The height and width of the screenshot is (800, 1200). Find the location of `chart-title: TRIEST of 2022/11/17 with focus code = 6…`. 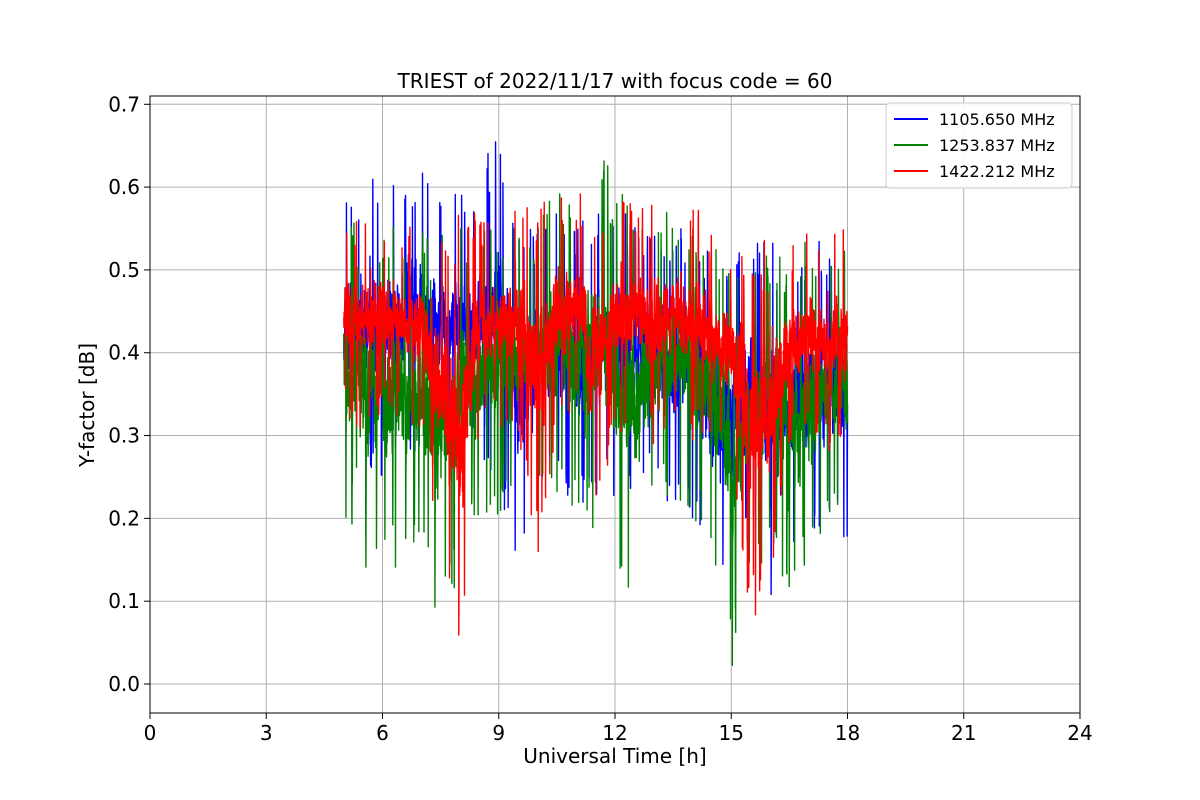

chart-title: TRIEST of 2022/11/17 with focus code = 6… is located at coordinates (615, 81).